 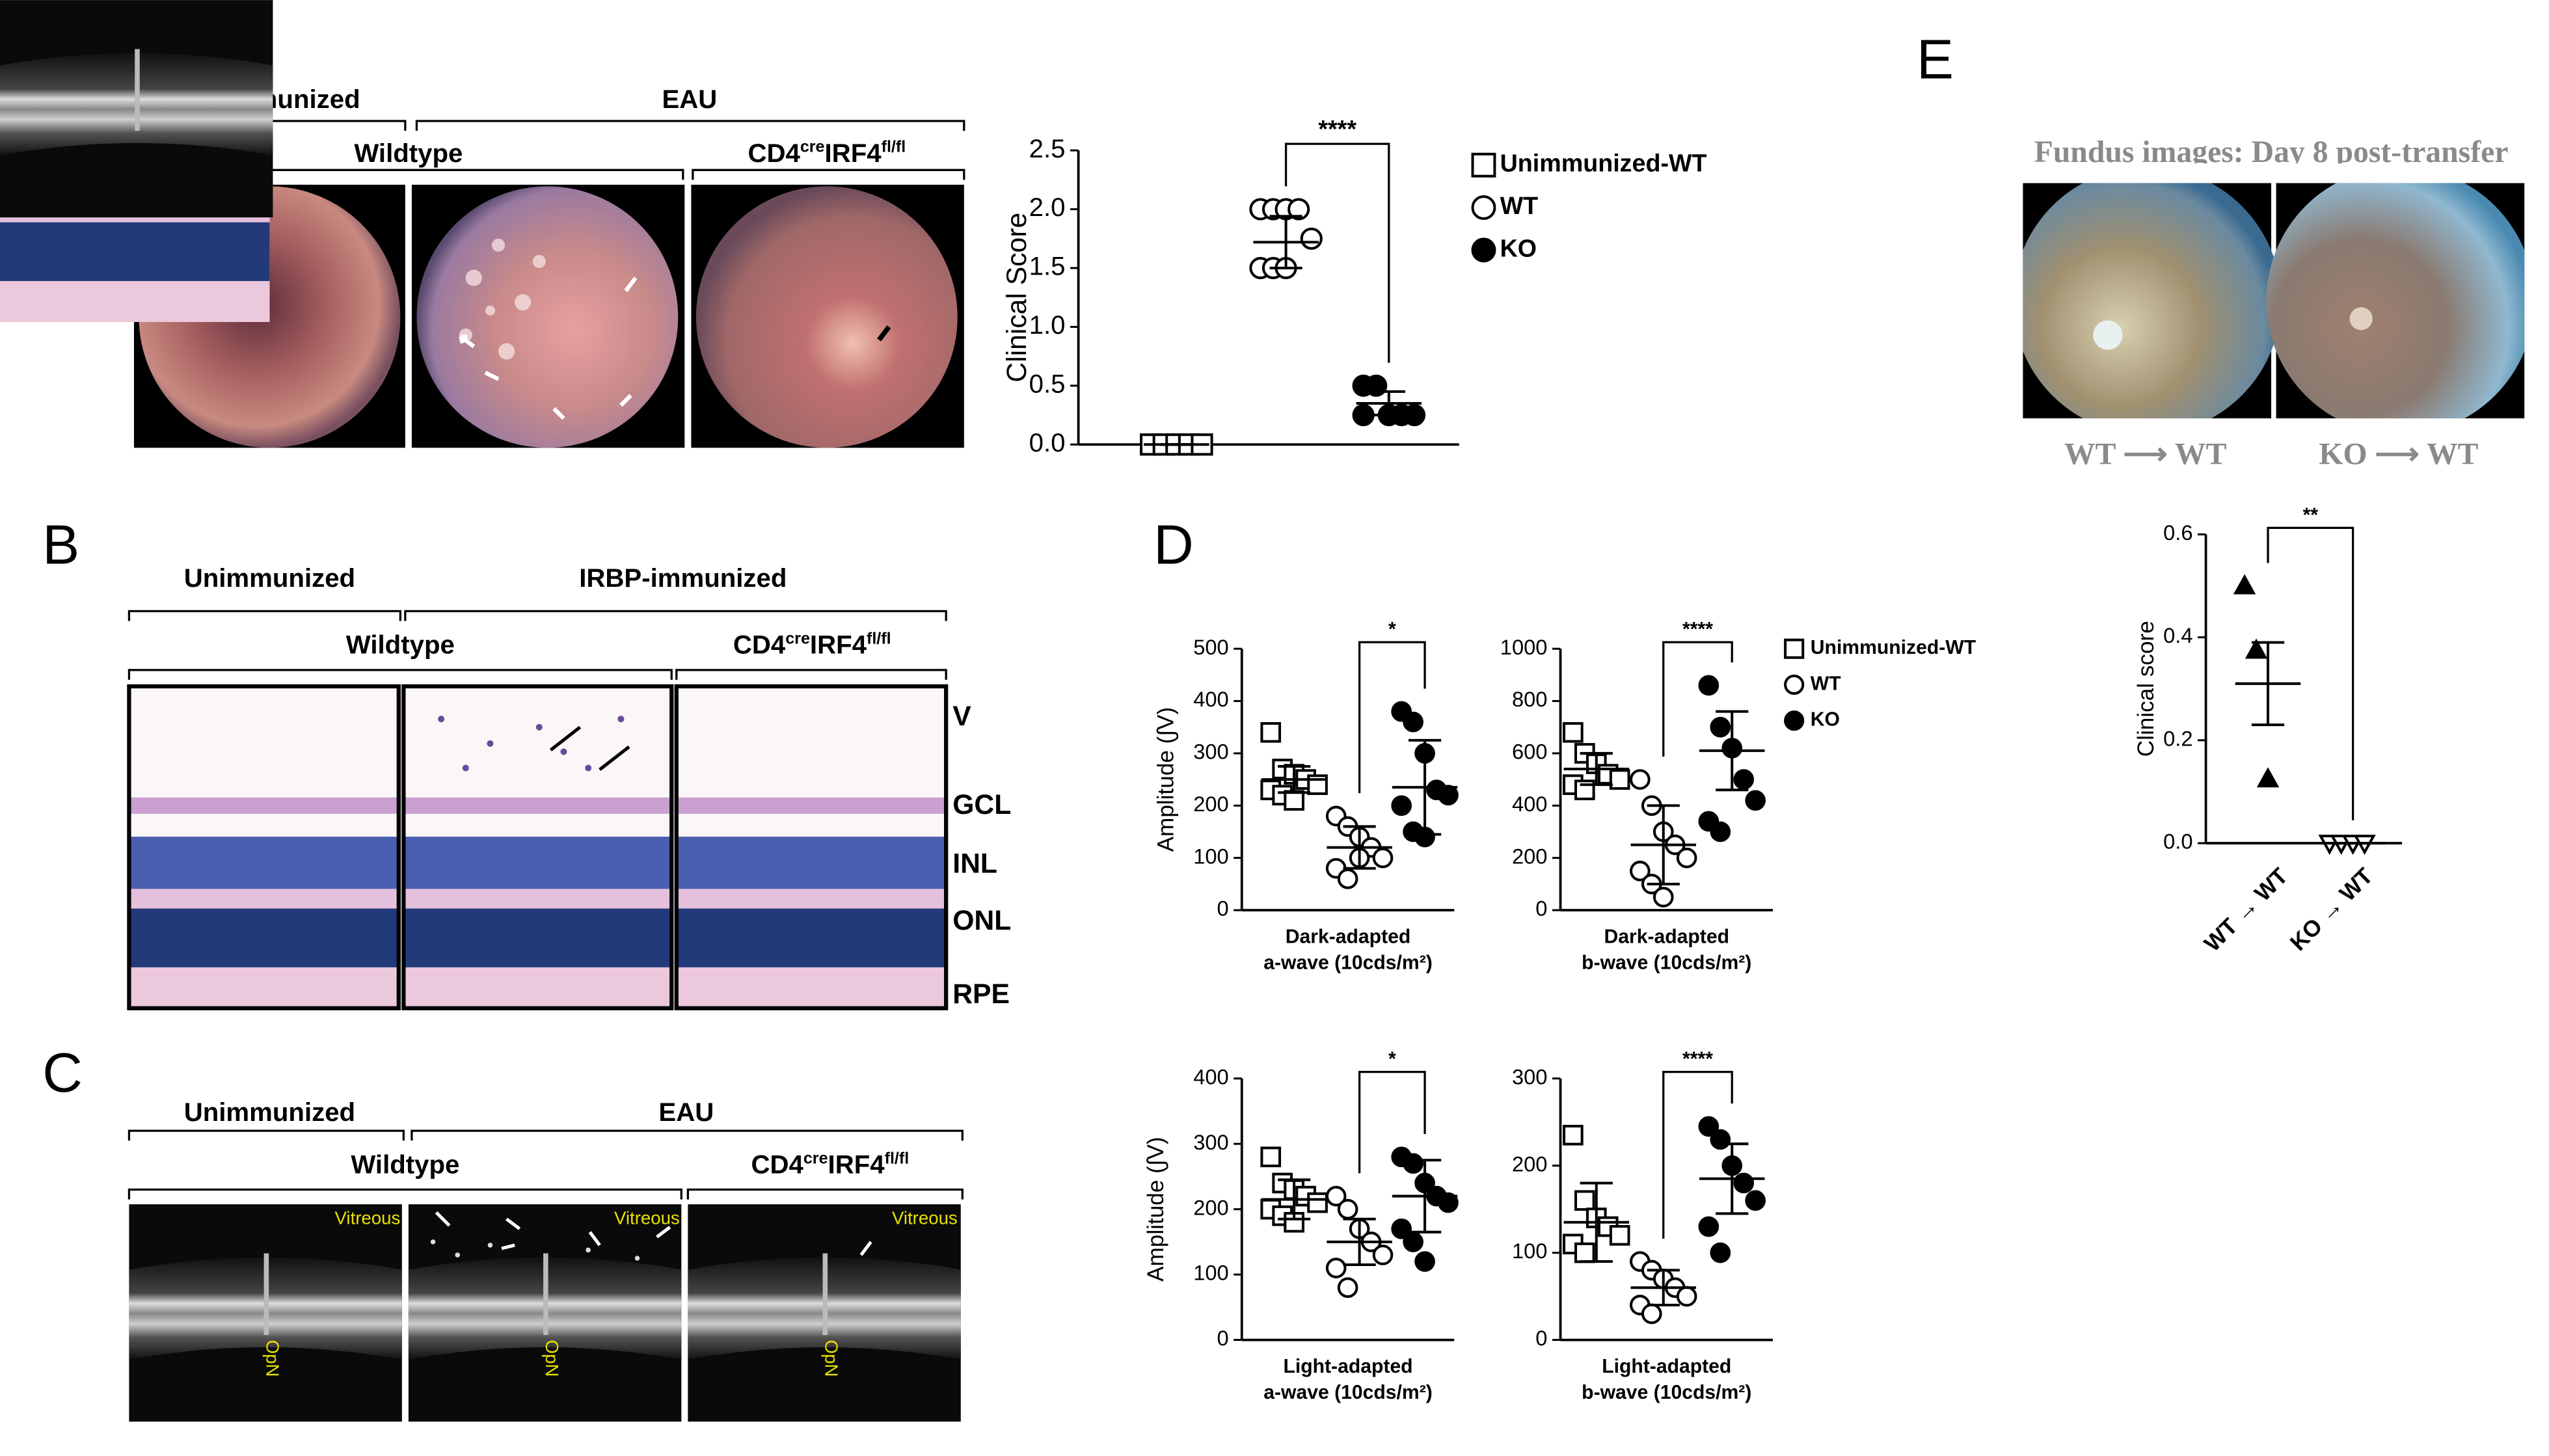 What do you see at coordinates (1349, 936) in the screenshot?
I see `x-axis-label: Dark-adapted` at bounding box center [1349, 936].